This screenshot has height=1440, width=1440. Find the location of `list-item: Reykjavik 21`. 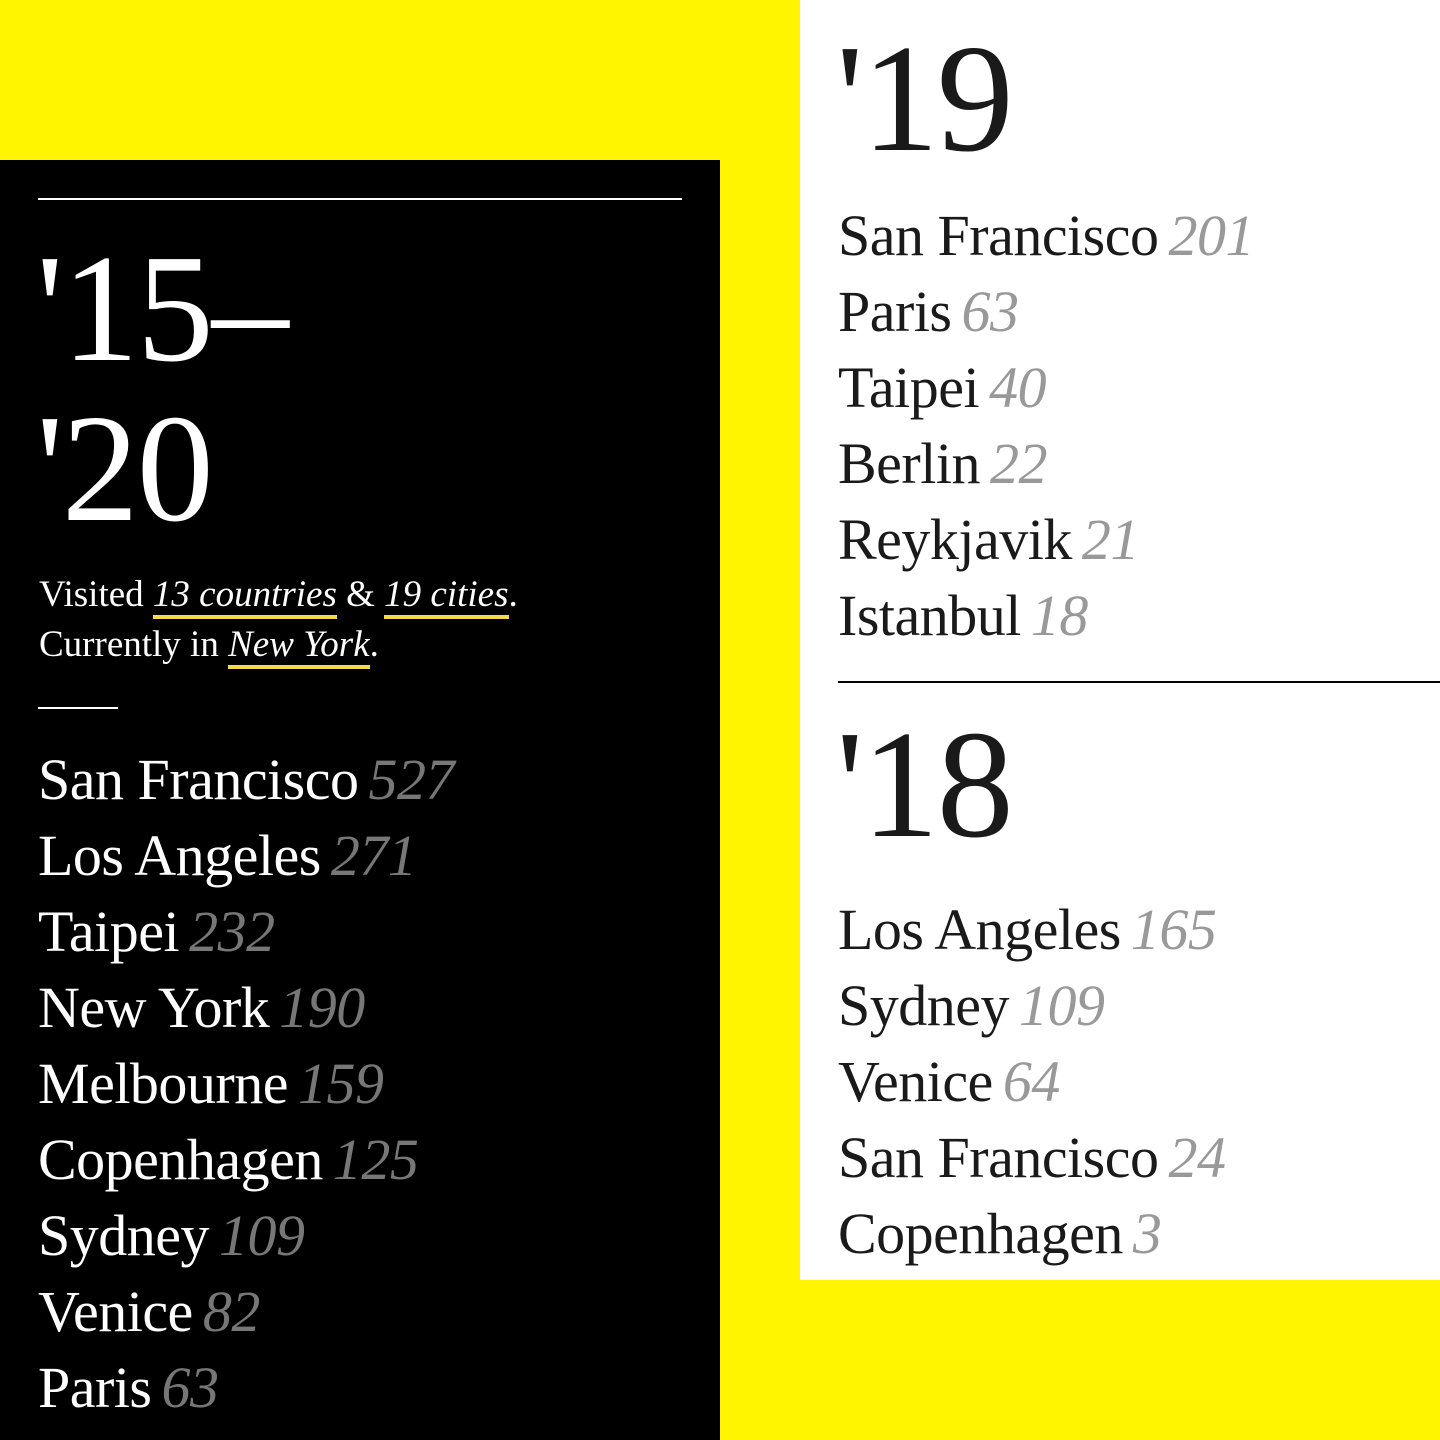

list-item: Reykjavik 21 is located at coordinates (1046, 540).